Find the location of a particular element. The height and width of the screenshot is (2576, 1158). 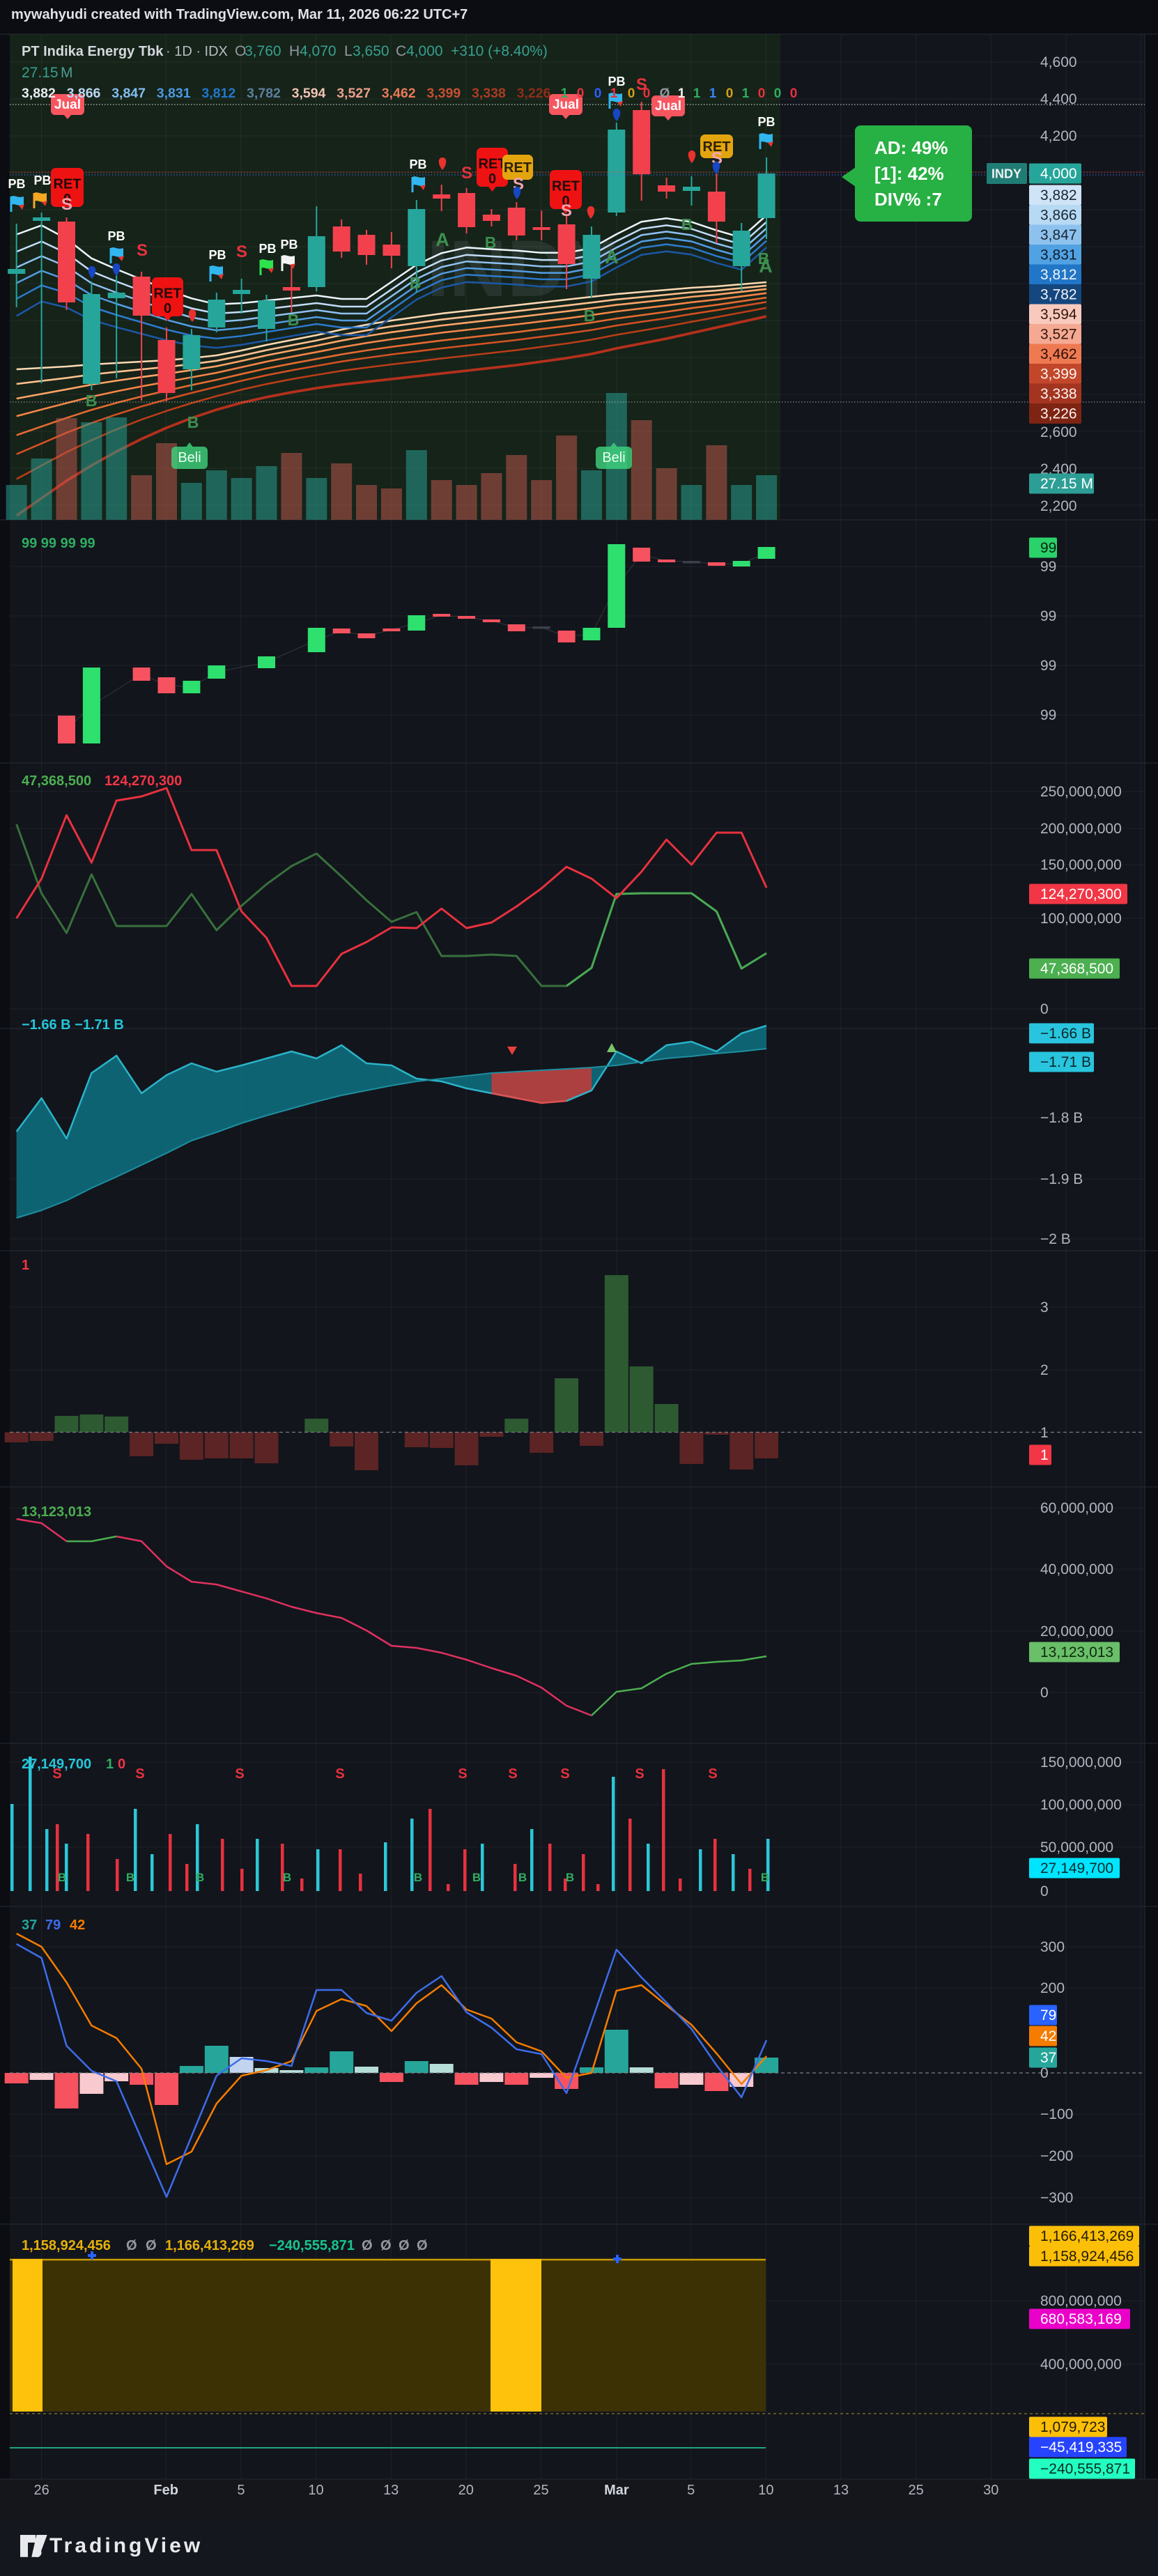

svg-text: 1,158,924,456 is located at coordinates (1087, 2257).